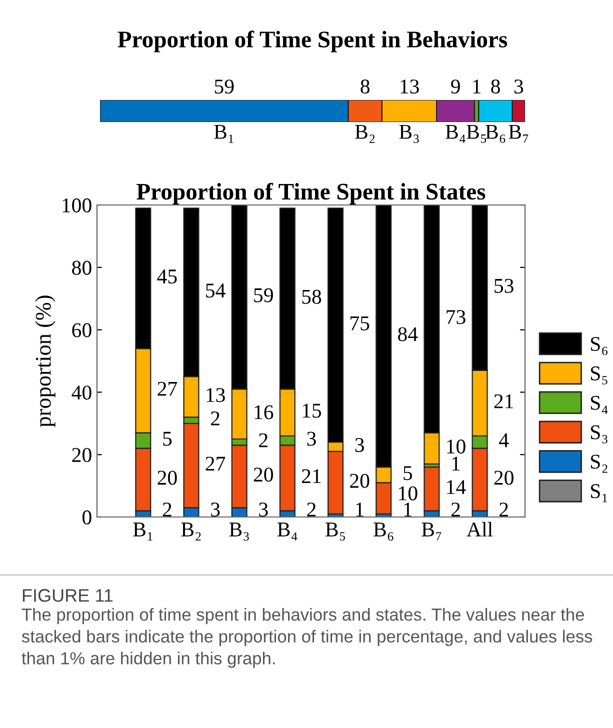 This screenshot has height=728, width=613. What do you see at coordinates (384, 531) in the screenshot?
I see `x-tick-label: B₆` at bounding box center [384, 531].